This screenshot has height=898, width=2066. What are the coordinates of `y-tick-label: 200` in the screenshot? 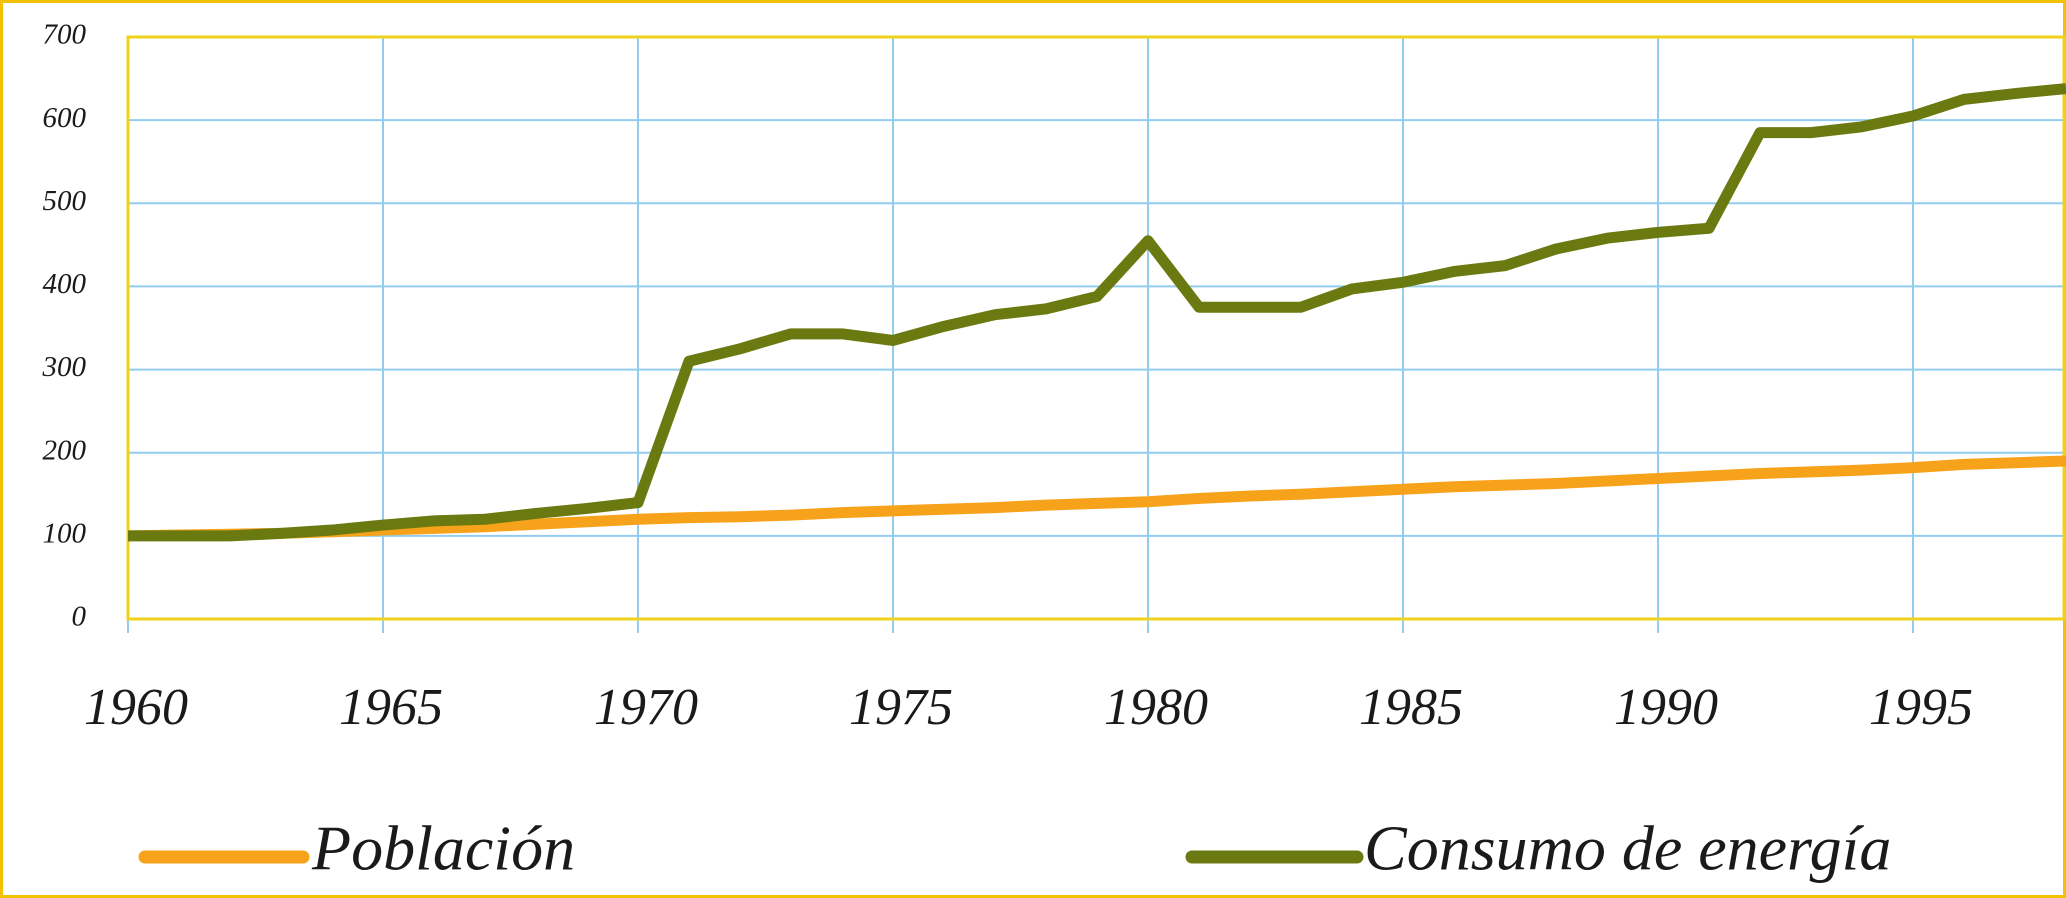 It's located at (65, 450).